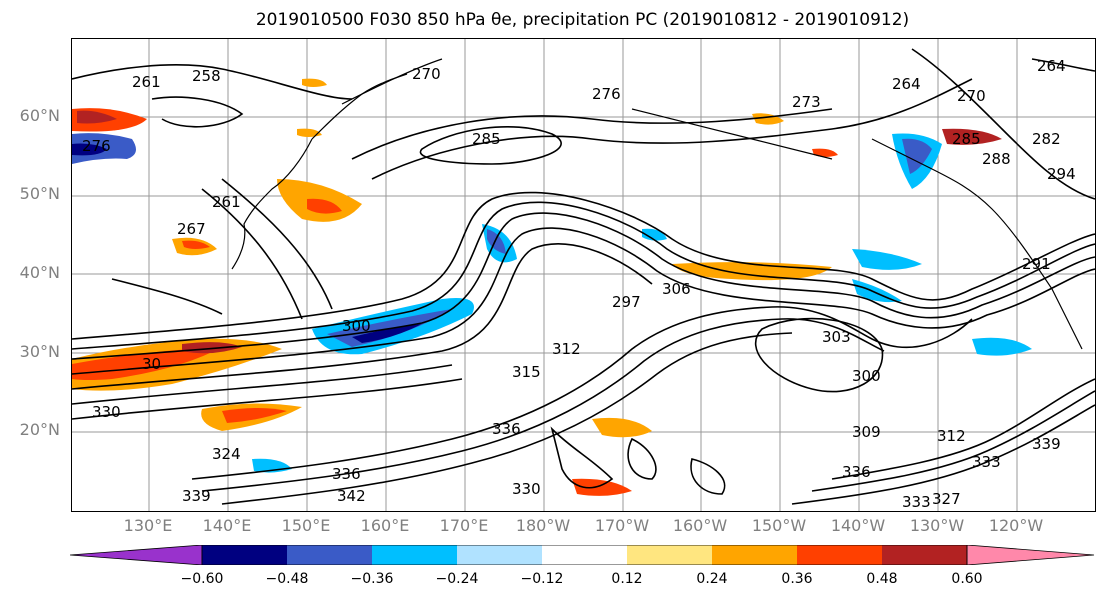 The height and width of the screenshot is (603, 1105). Describe the element at coordinates (836, 337) in the screenshot. I see `contour-label: 303` at that location.